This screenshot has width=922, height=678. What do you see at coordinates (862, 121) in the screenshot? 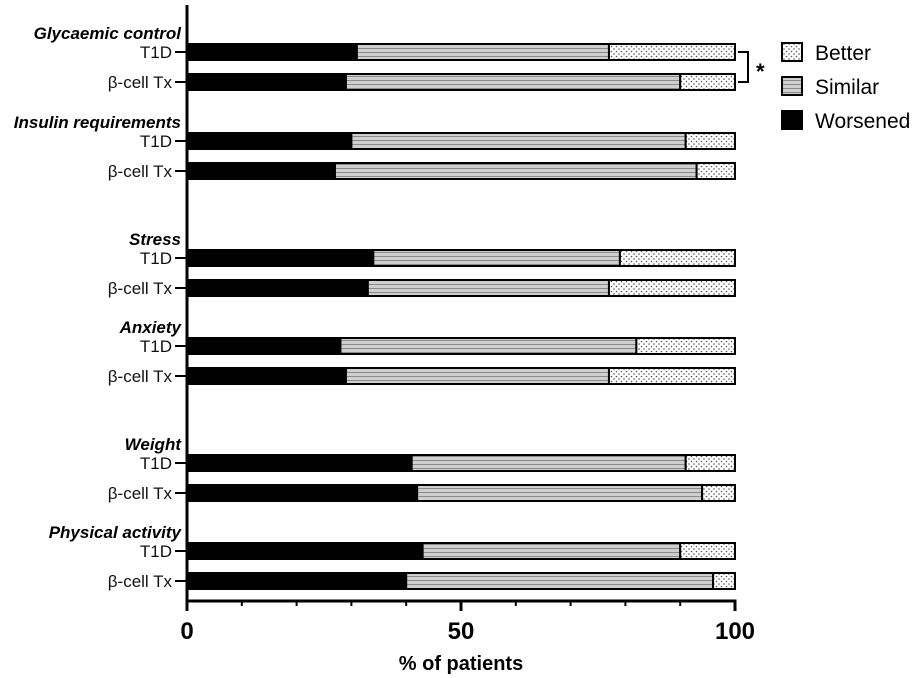
I see `legend-label-worsened: Worsened` at bounding box center [862, 121].